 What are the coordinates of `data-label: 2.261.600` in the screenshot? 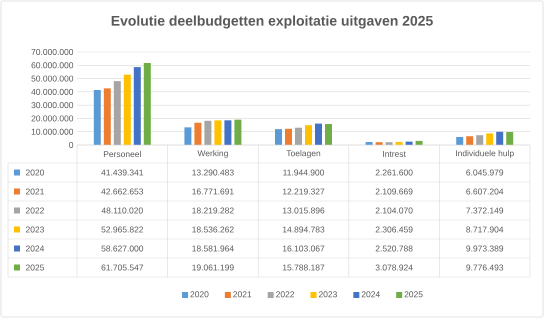 It's located at (394, 173).